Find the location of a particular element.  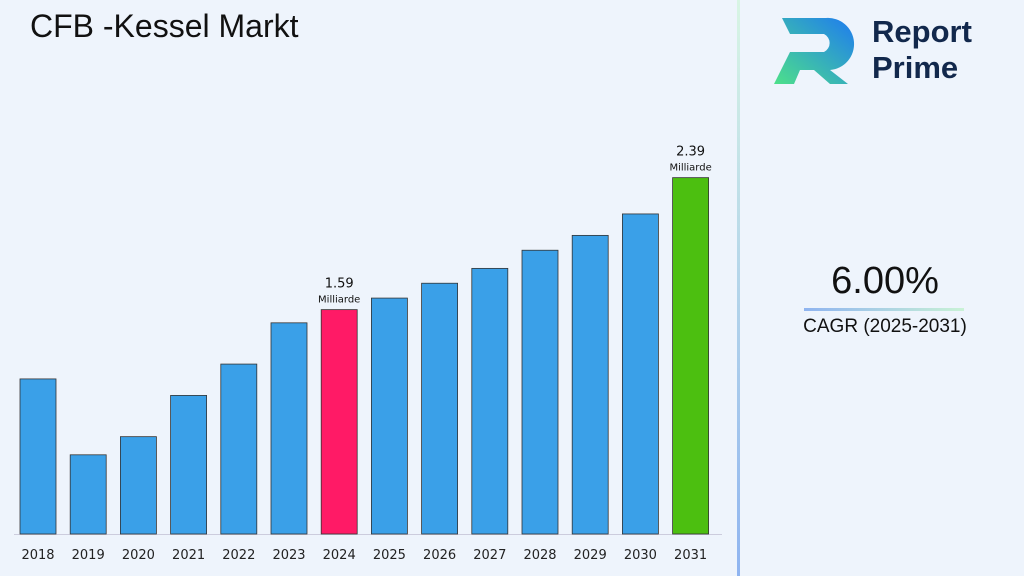

bar-2021 is located at coordinates (189, 465).